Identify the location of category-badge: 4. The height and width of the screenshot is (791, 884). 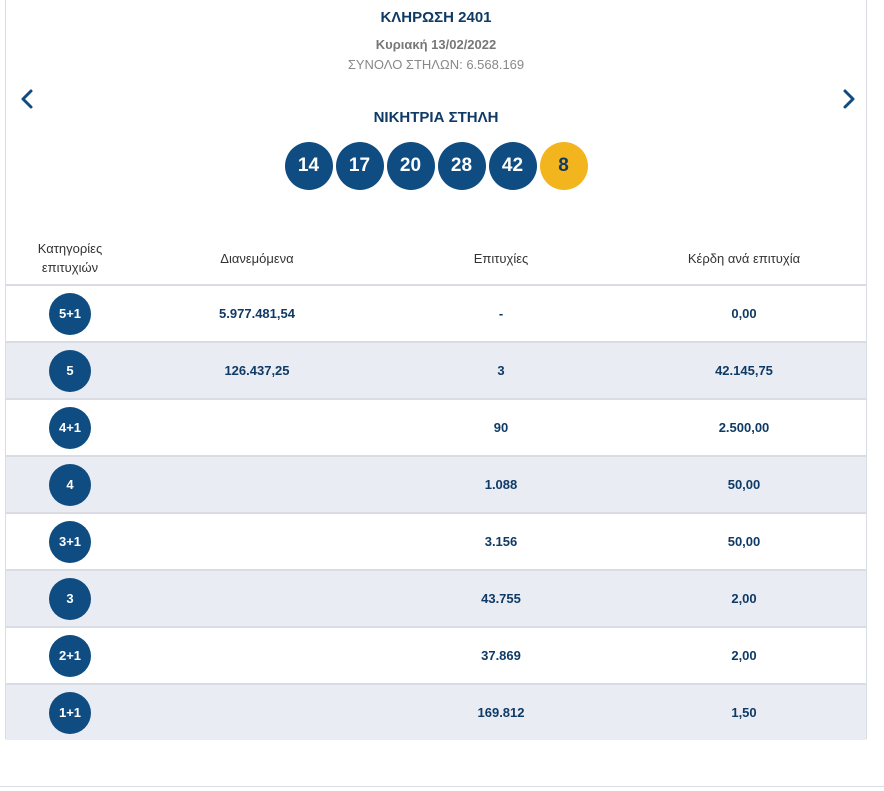
(70, 484).